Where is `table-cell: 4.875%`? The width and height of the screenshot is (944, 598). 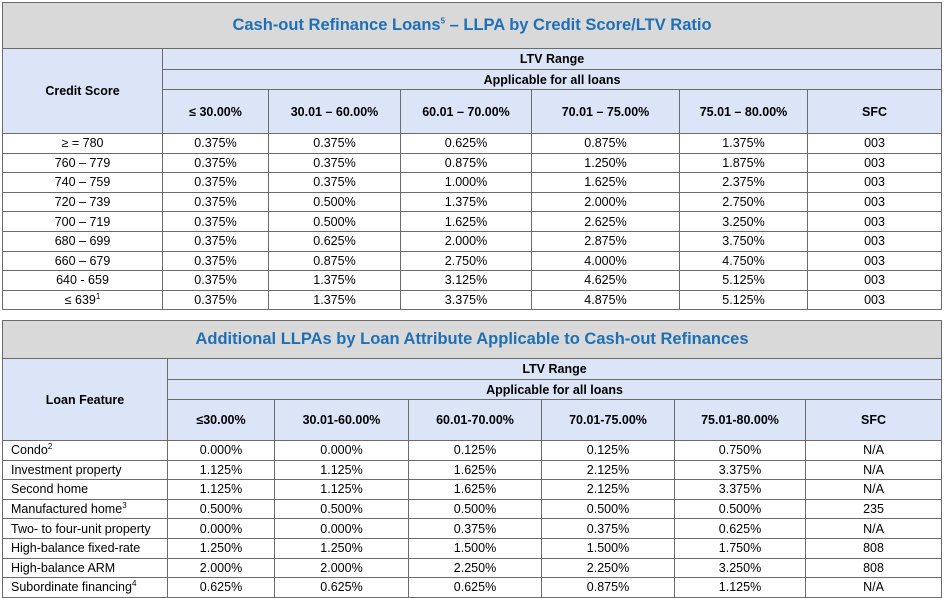
table-cell: 4.875% is located at coordinates (605, 300).